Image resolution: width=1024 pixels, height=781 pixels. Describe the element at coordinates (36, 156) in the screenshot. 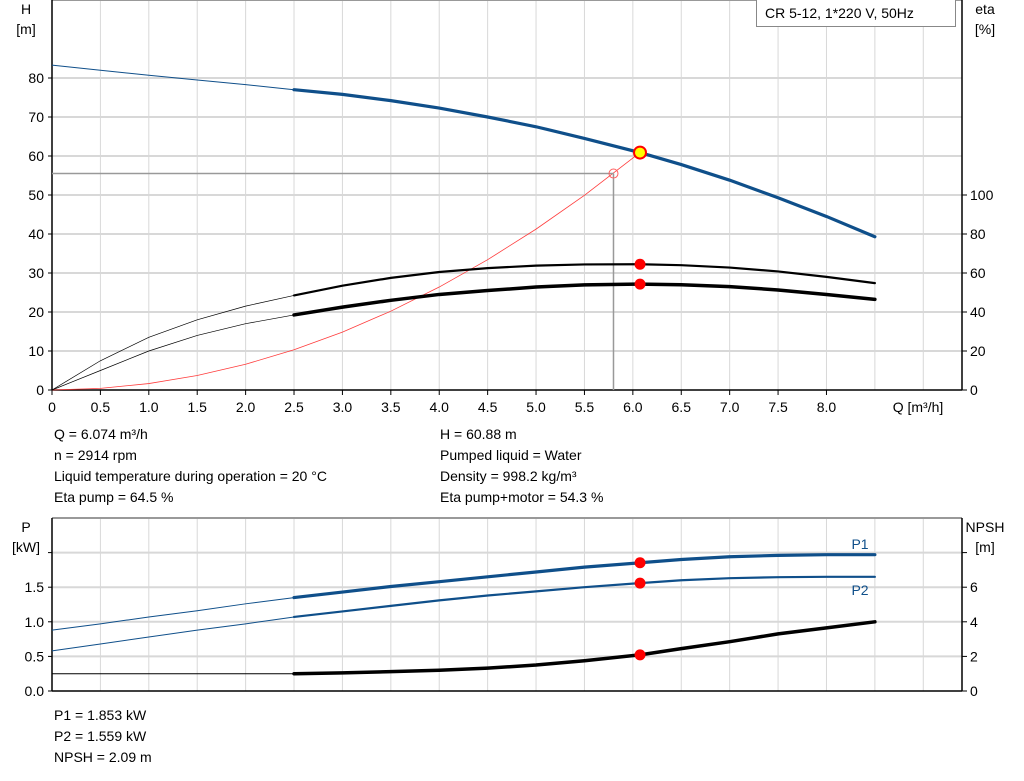

I see `top-tick-label-left: 60` at that location.